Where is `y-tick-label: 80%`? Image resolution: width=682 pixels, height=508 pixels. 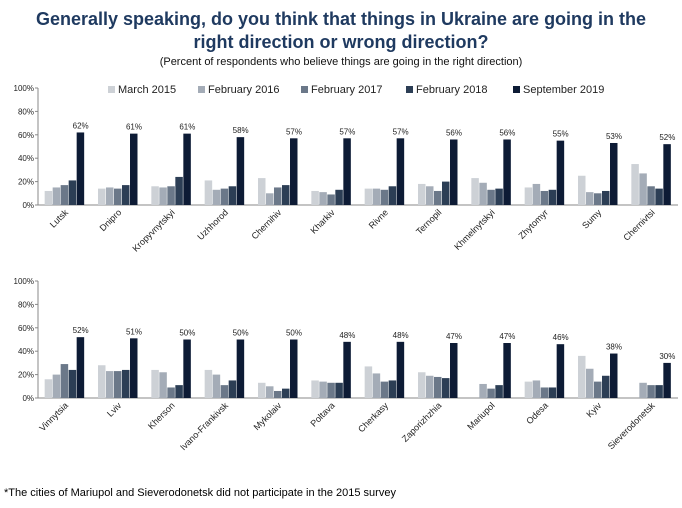
y-tick-label: 80% is located at coordinates (26, 304).